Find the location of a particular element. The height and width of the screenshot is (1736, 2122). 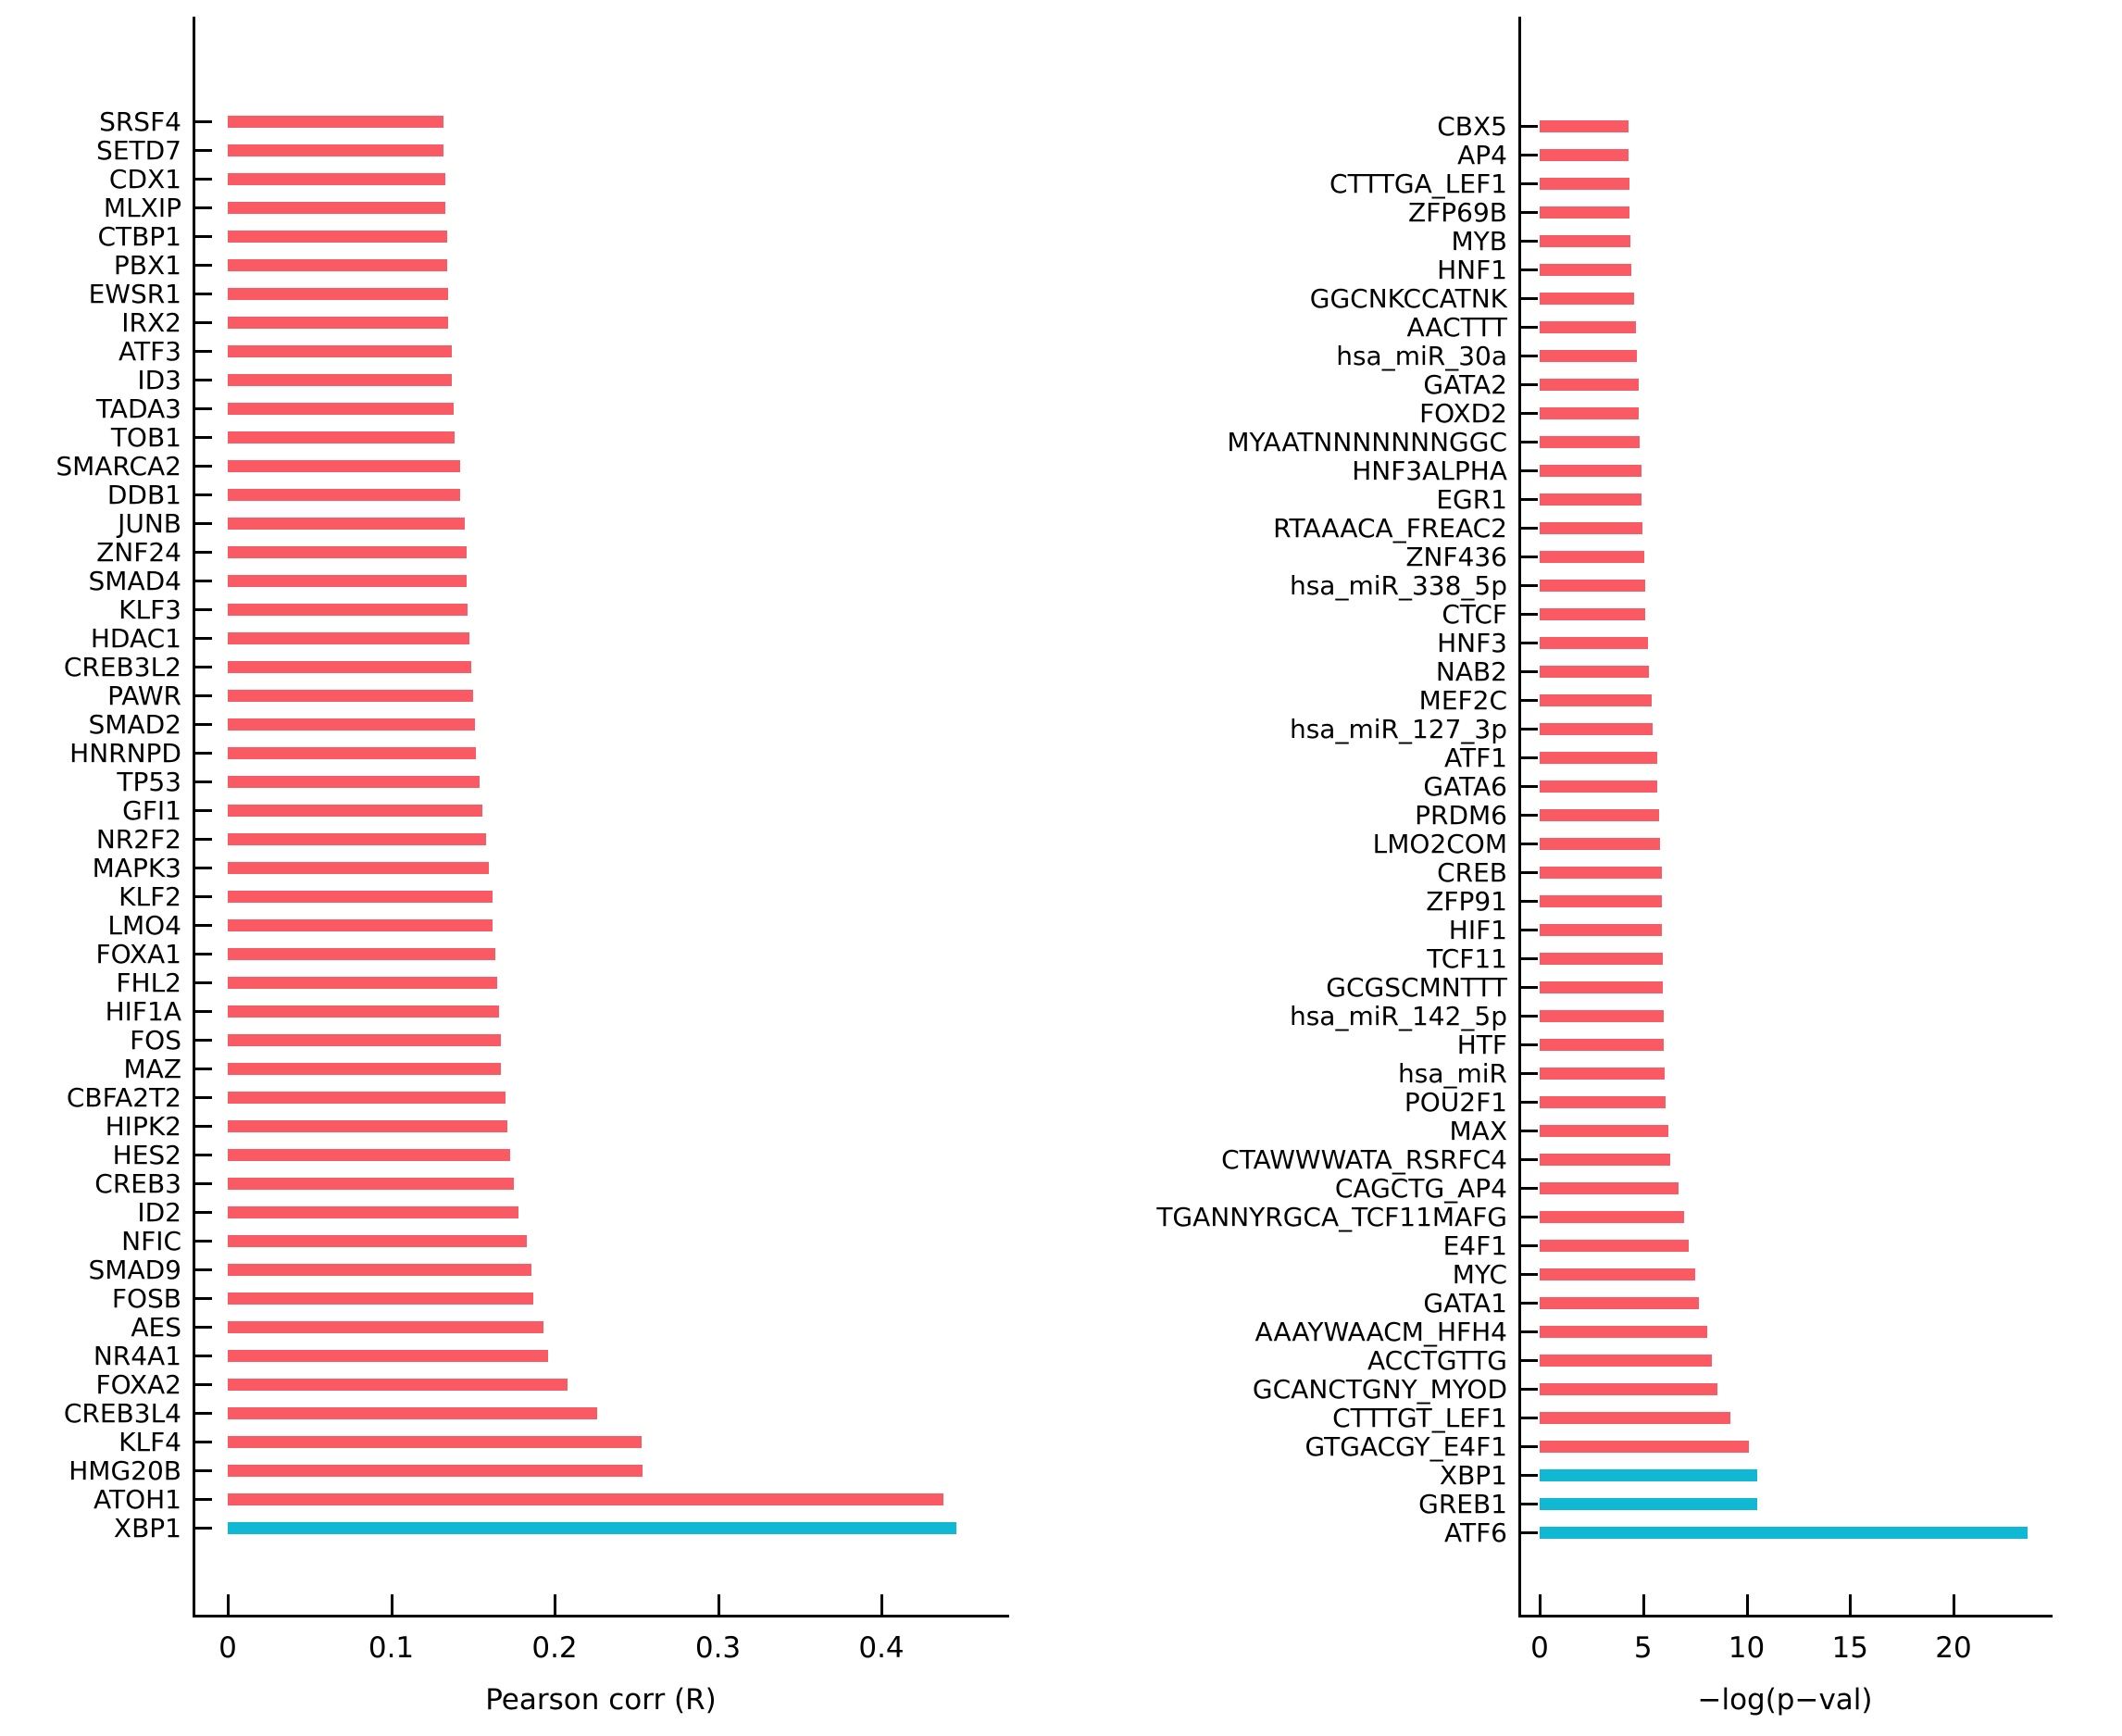

x-tick-label: 0.2 is located at coordinates (554, 1648).